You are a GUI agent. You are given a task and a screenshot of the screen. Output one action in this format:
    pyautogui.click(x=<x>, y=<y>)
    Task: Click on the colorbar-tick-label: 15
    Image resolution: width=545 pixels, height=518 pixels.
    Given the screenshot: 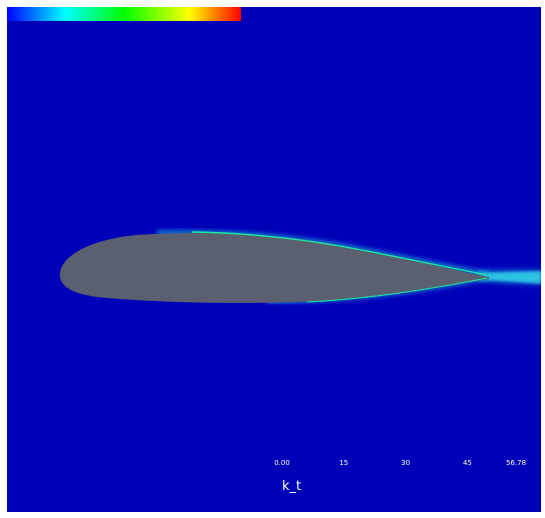 What is the action you would take?
    pyautogui.click(x=344, y=463)
    